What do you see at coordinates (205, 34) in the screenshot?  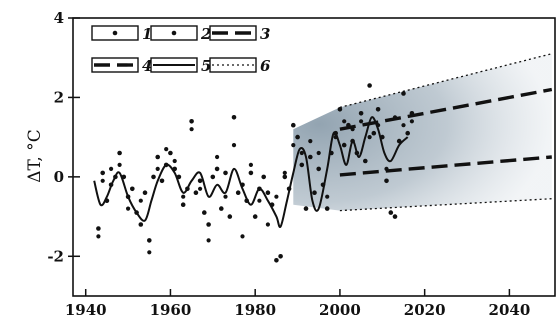 I see `legend-label: 2` at bounding box center [205, 34].